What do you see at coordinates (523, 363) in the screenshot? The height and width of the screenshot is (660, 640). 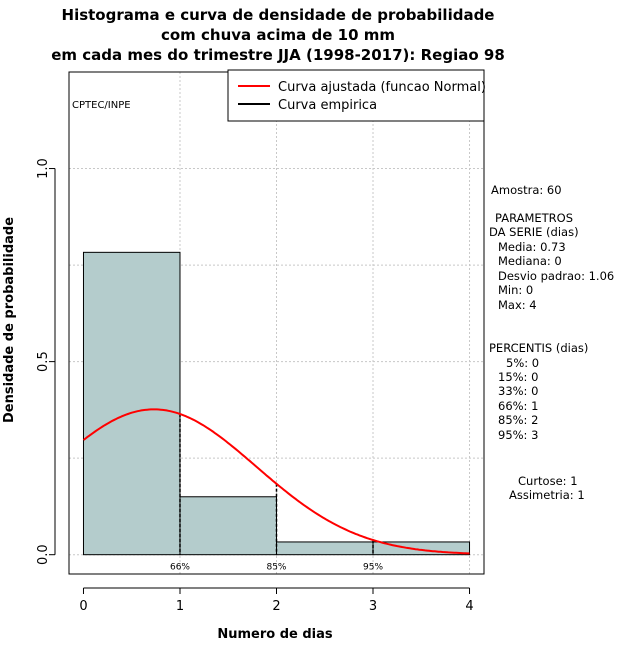 I see `stat-p5: 5%: 0` at bounding box center [523, 363].